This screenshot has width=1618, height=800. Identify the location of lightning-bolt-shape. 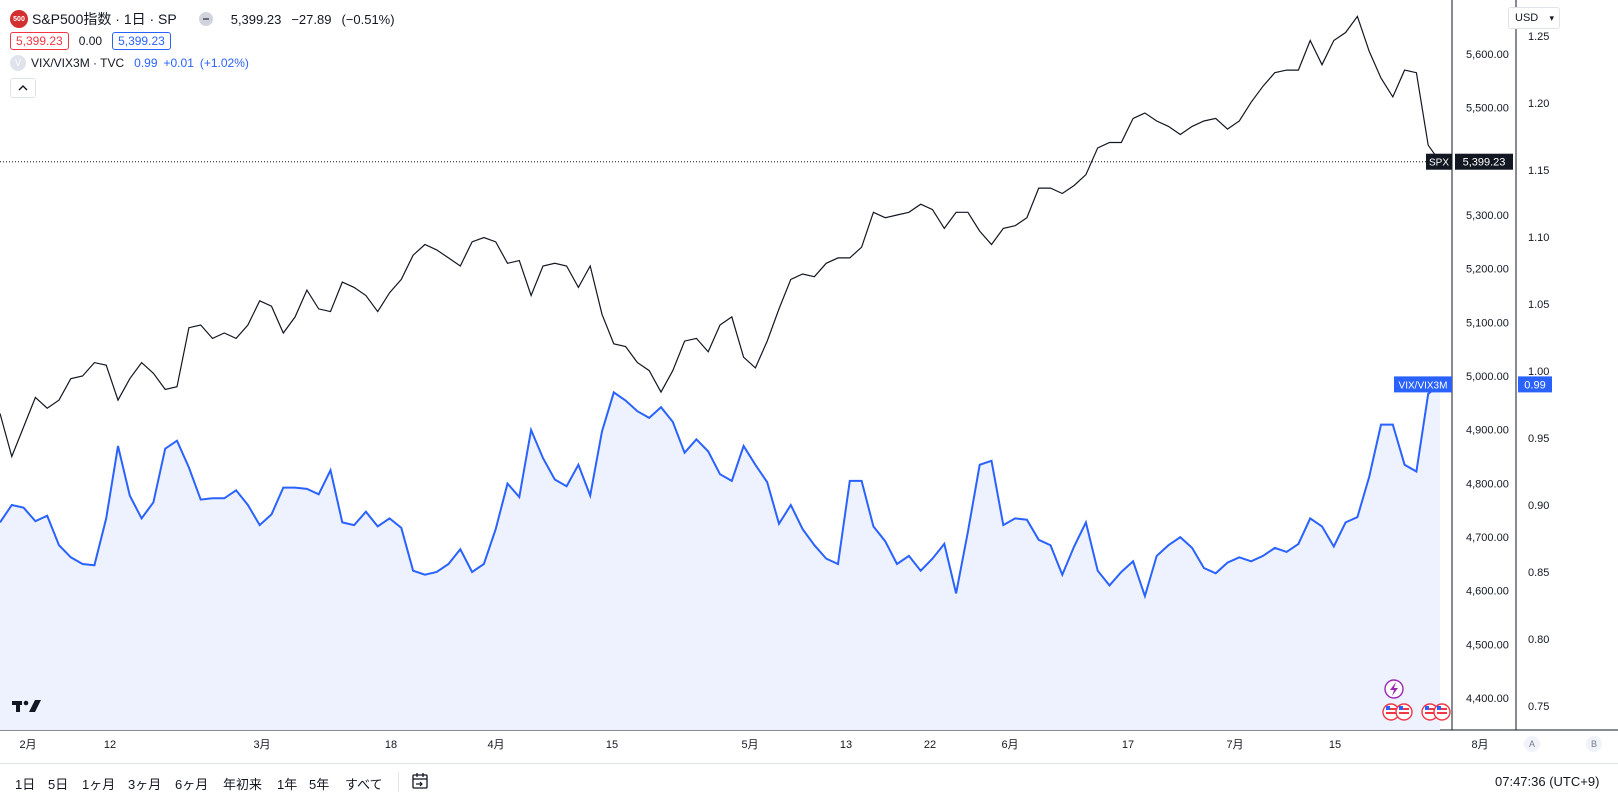
(1394, 689).